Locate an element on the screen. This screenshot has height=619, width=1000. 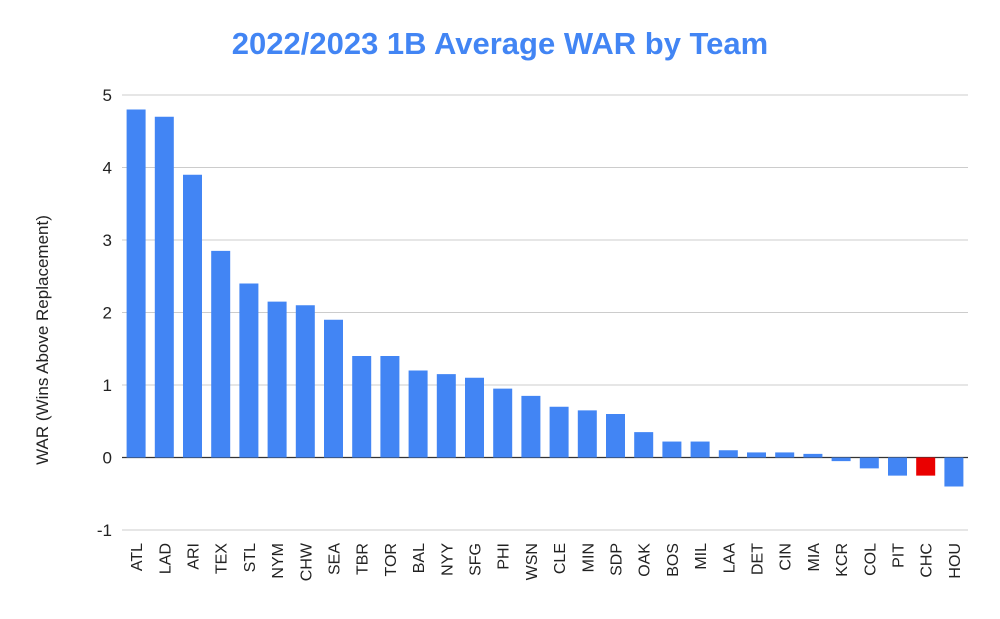
bar-kcr is located at coordinates (841, 459).